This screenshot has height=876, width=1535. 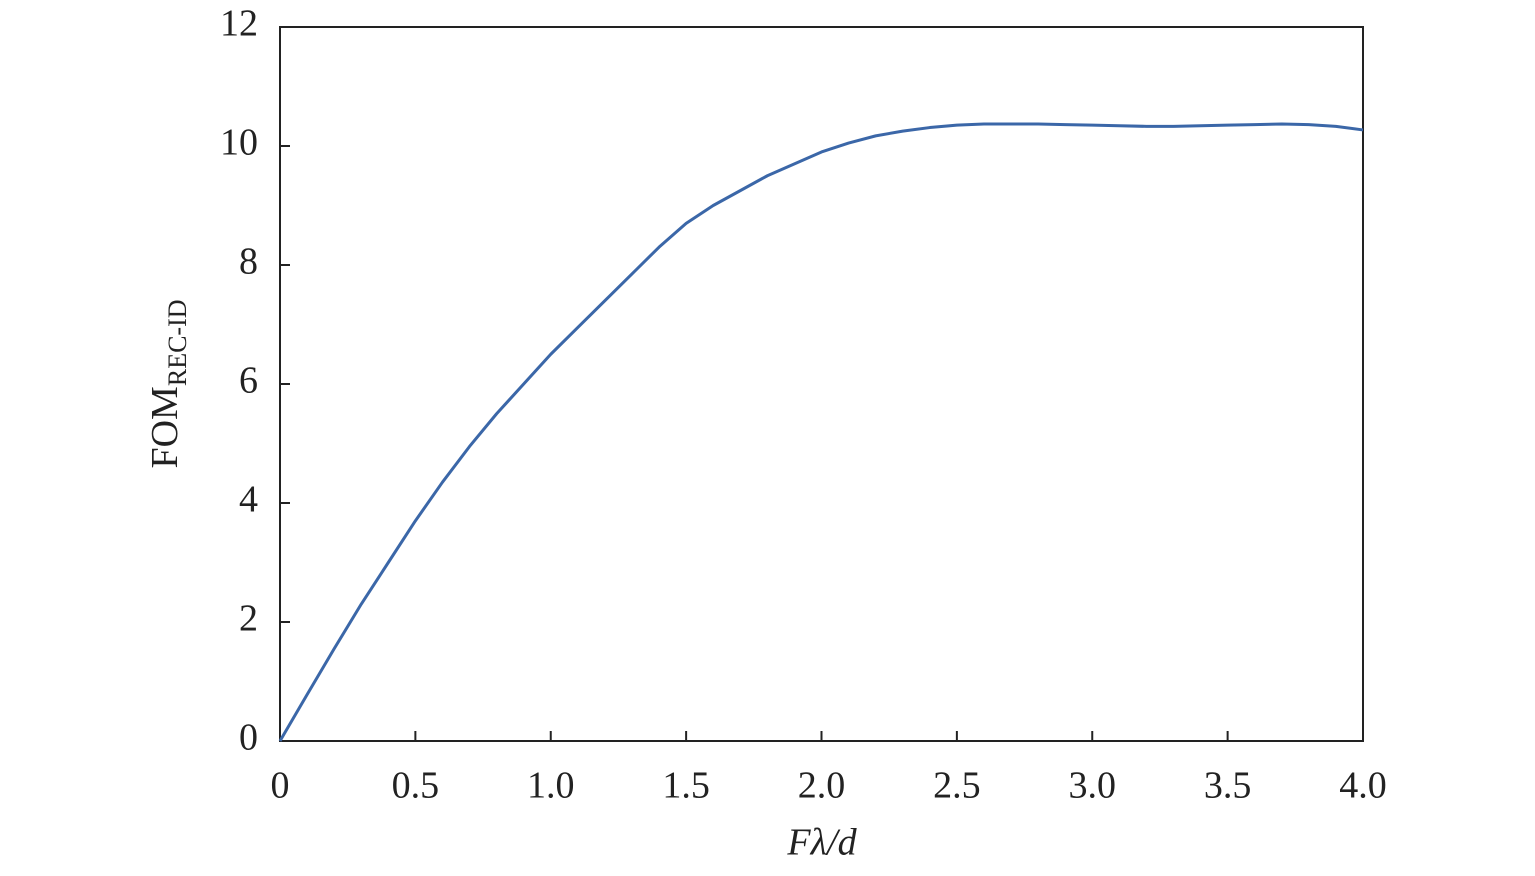 What do you see at coordinates (239, 24) in the screenshot?
I see `y-tick-label: 12` at bounding box center [239, 24].